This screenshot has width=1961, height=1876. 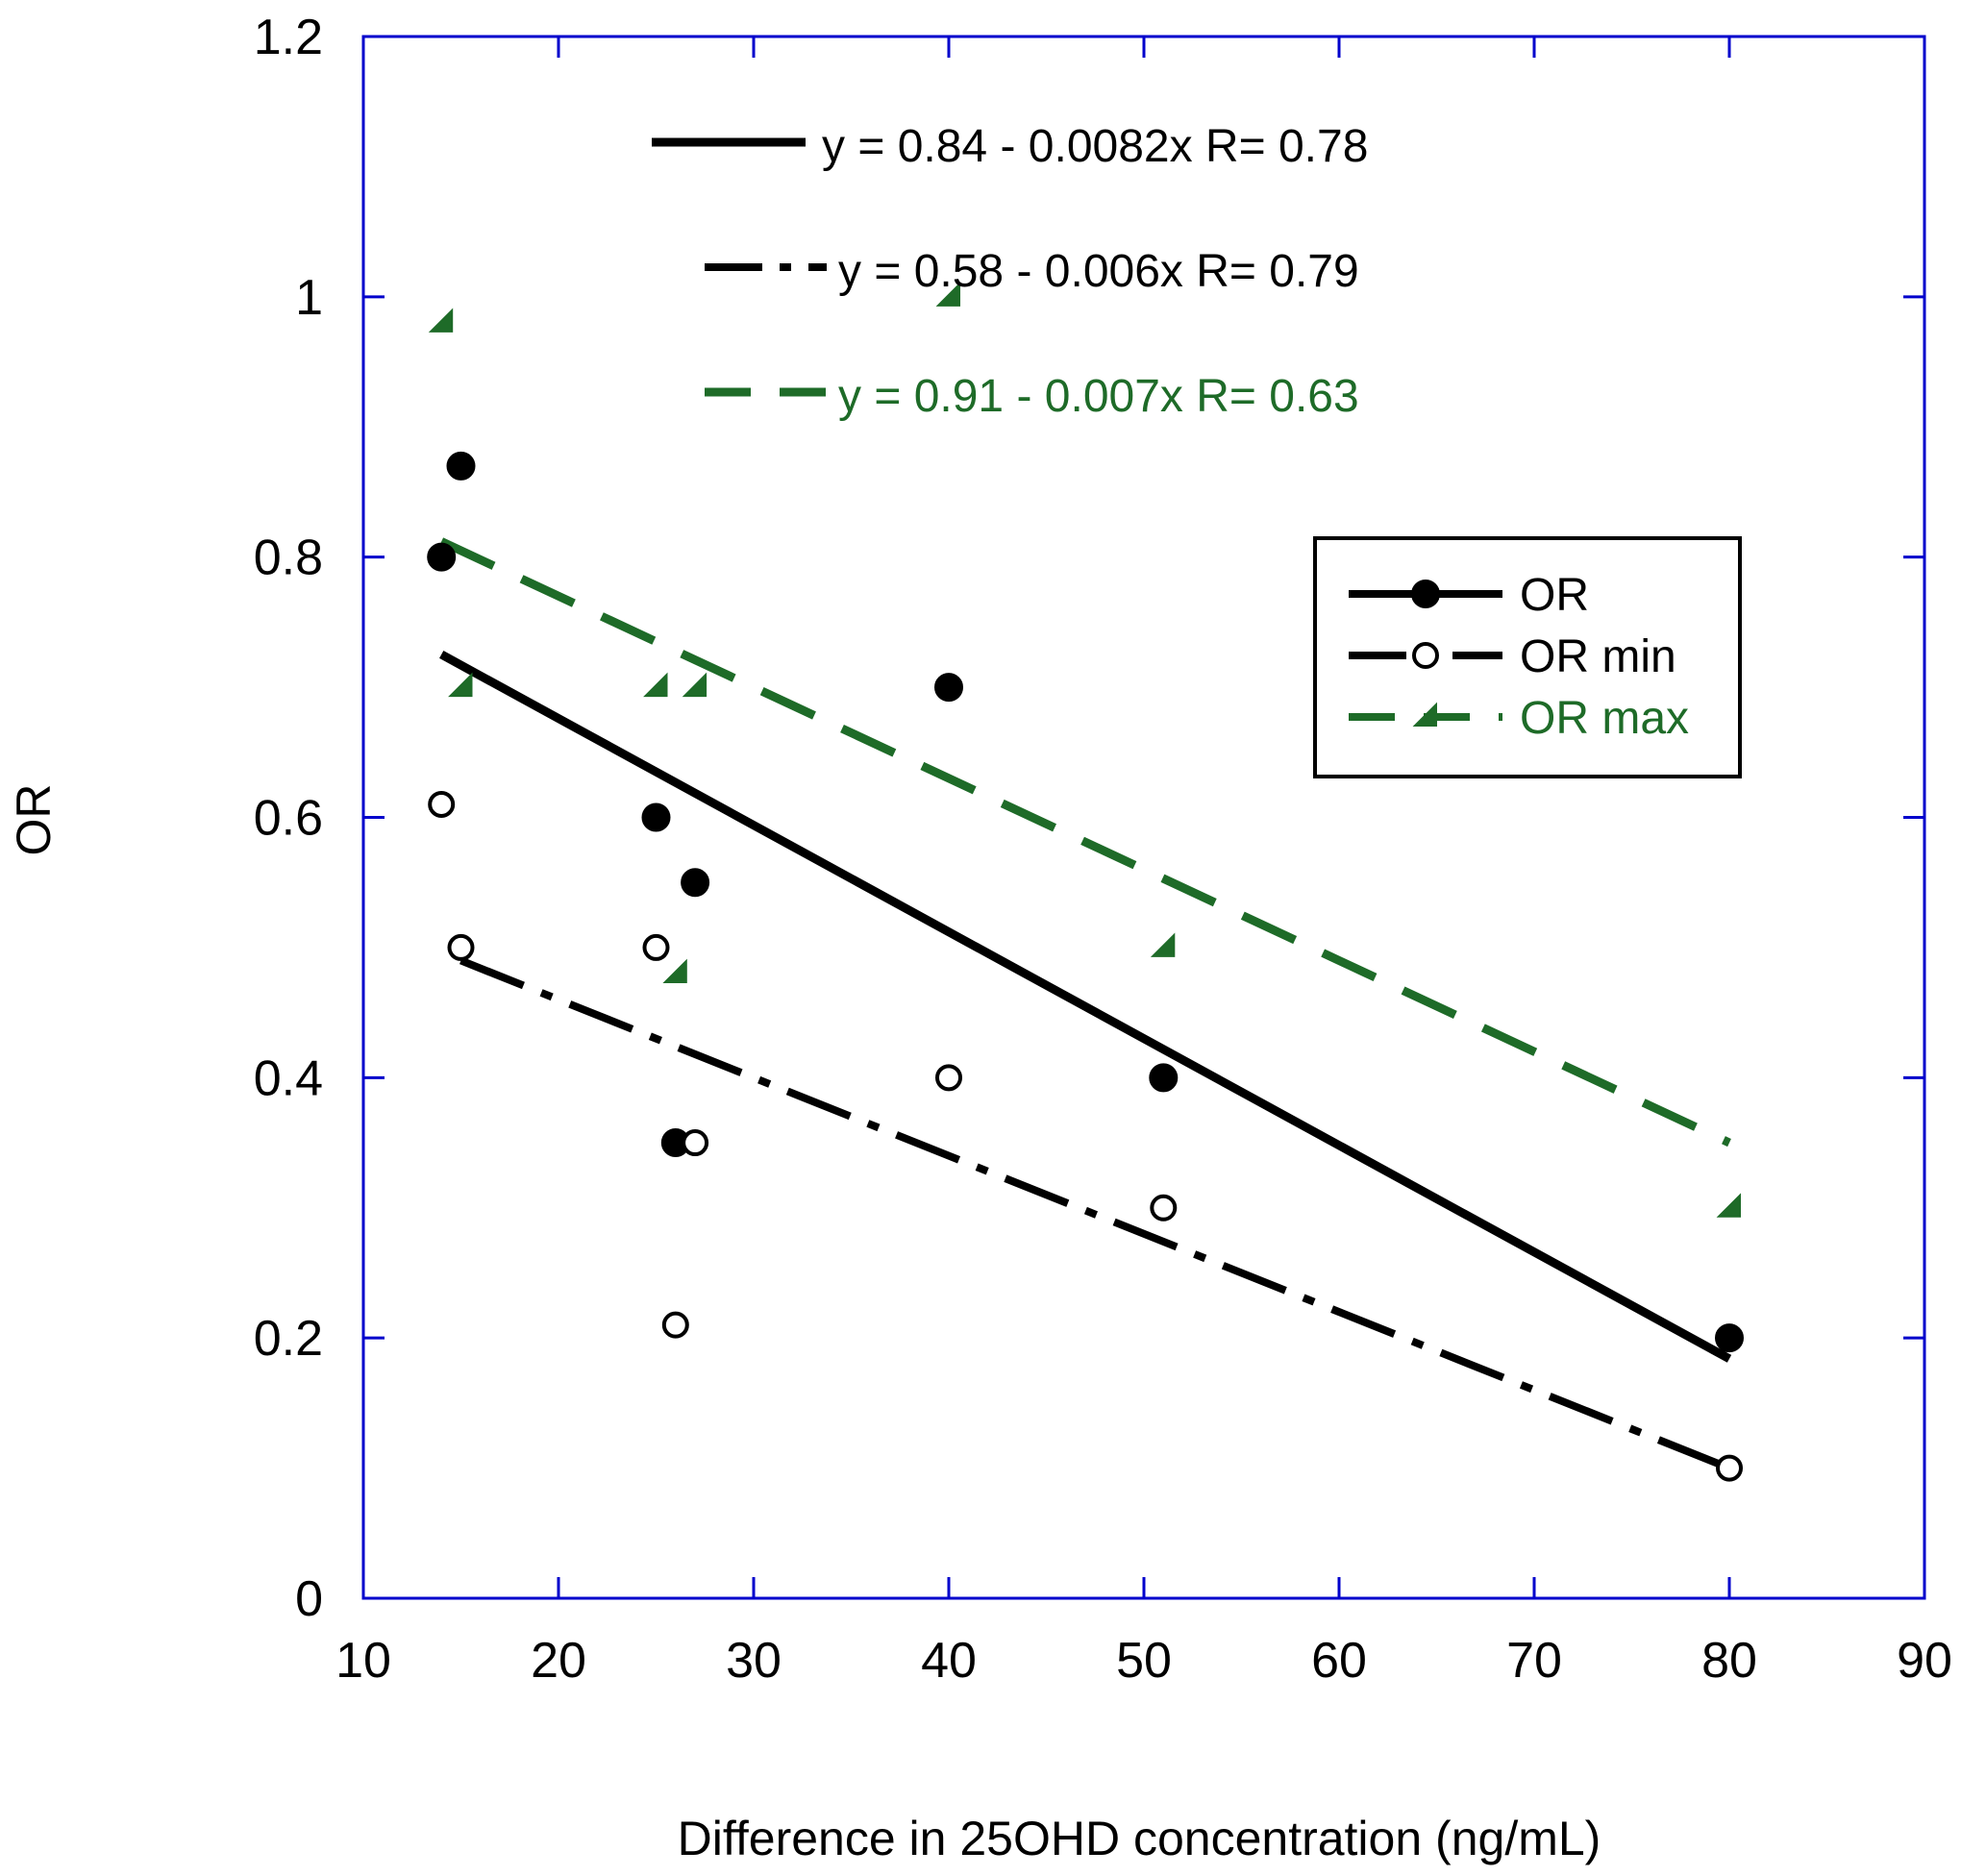 I want to click on x-tick-label: 30, so click(x=754, y=1661).